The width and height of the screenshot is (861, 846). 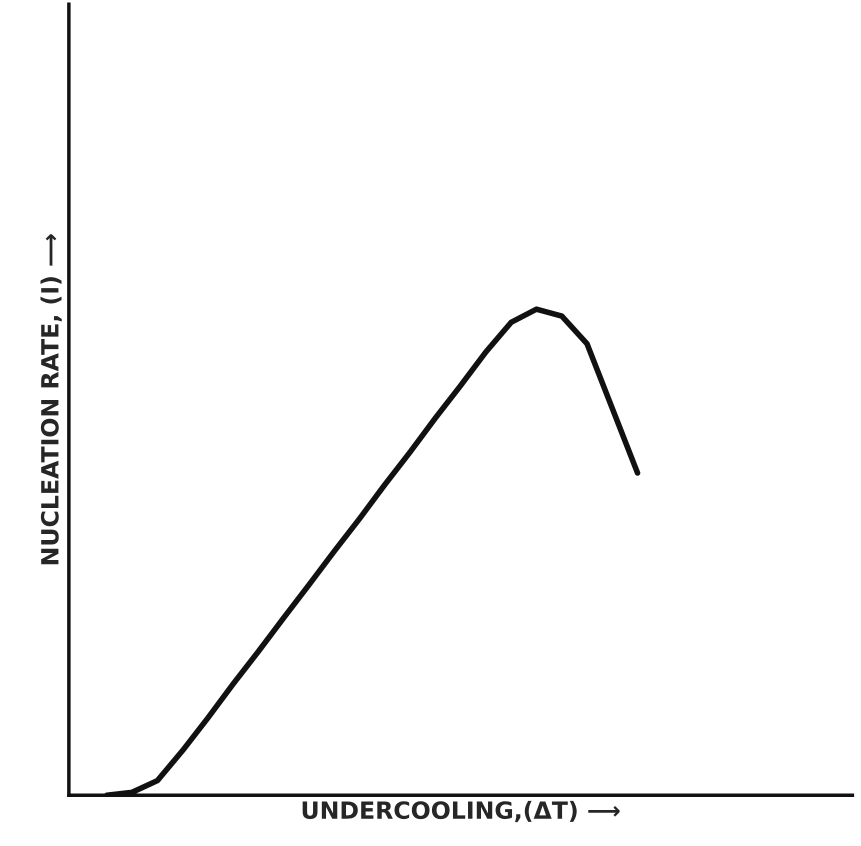 What do you see at coordinates (51, 399) in the screenshot?
I see `y-axis-title: NUCLEATION RATE, (I) ⟶` at bounding box center [51, 399].